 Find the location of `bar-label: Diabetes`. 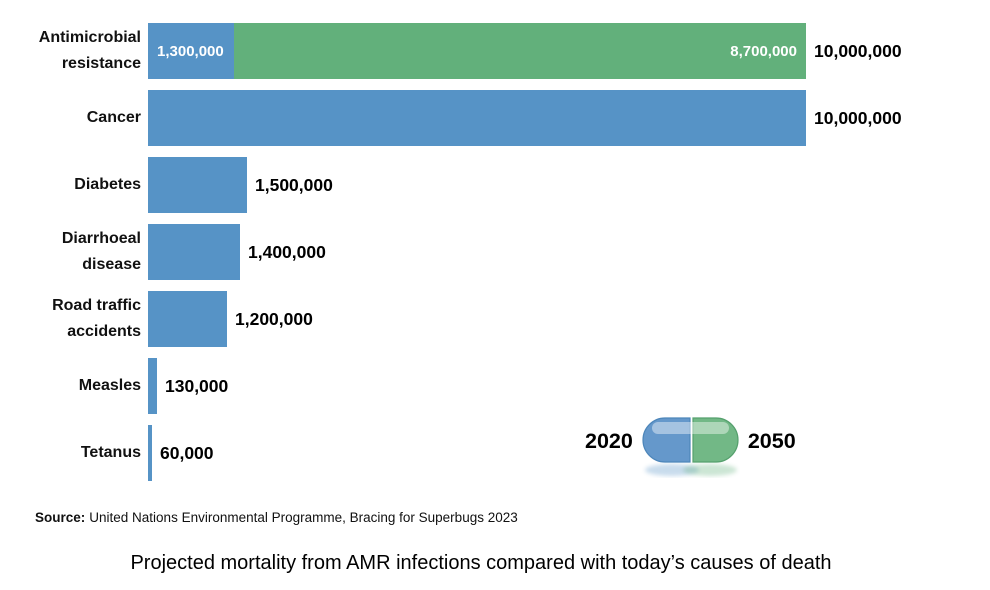

bar-label: Diabetes is located at coordinates (107, 185).